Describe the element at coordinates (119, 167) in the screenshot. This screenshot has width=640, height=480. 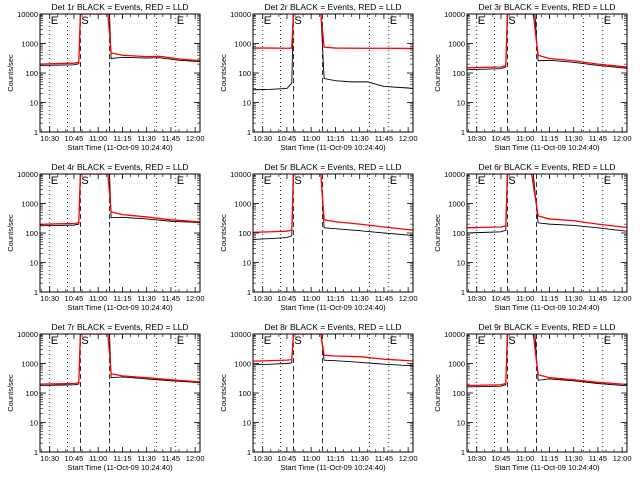
I see `panel-title: Det 4r BLACK = Events, RED = LLD` at that location.